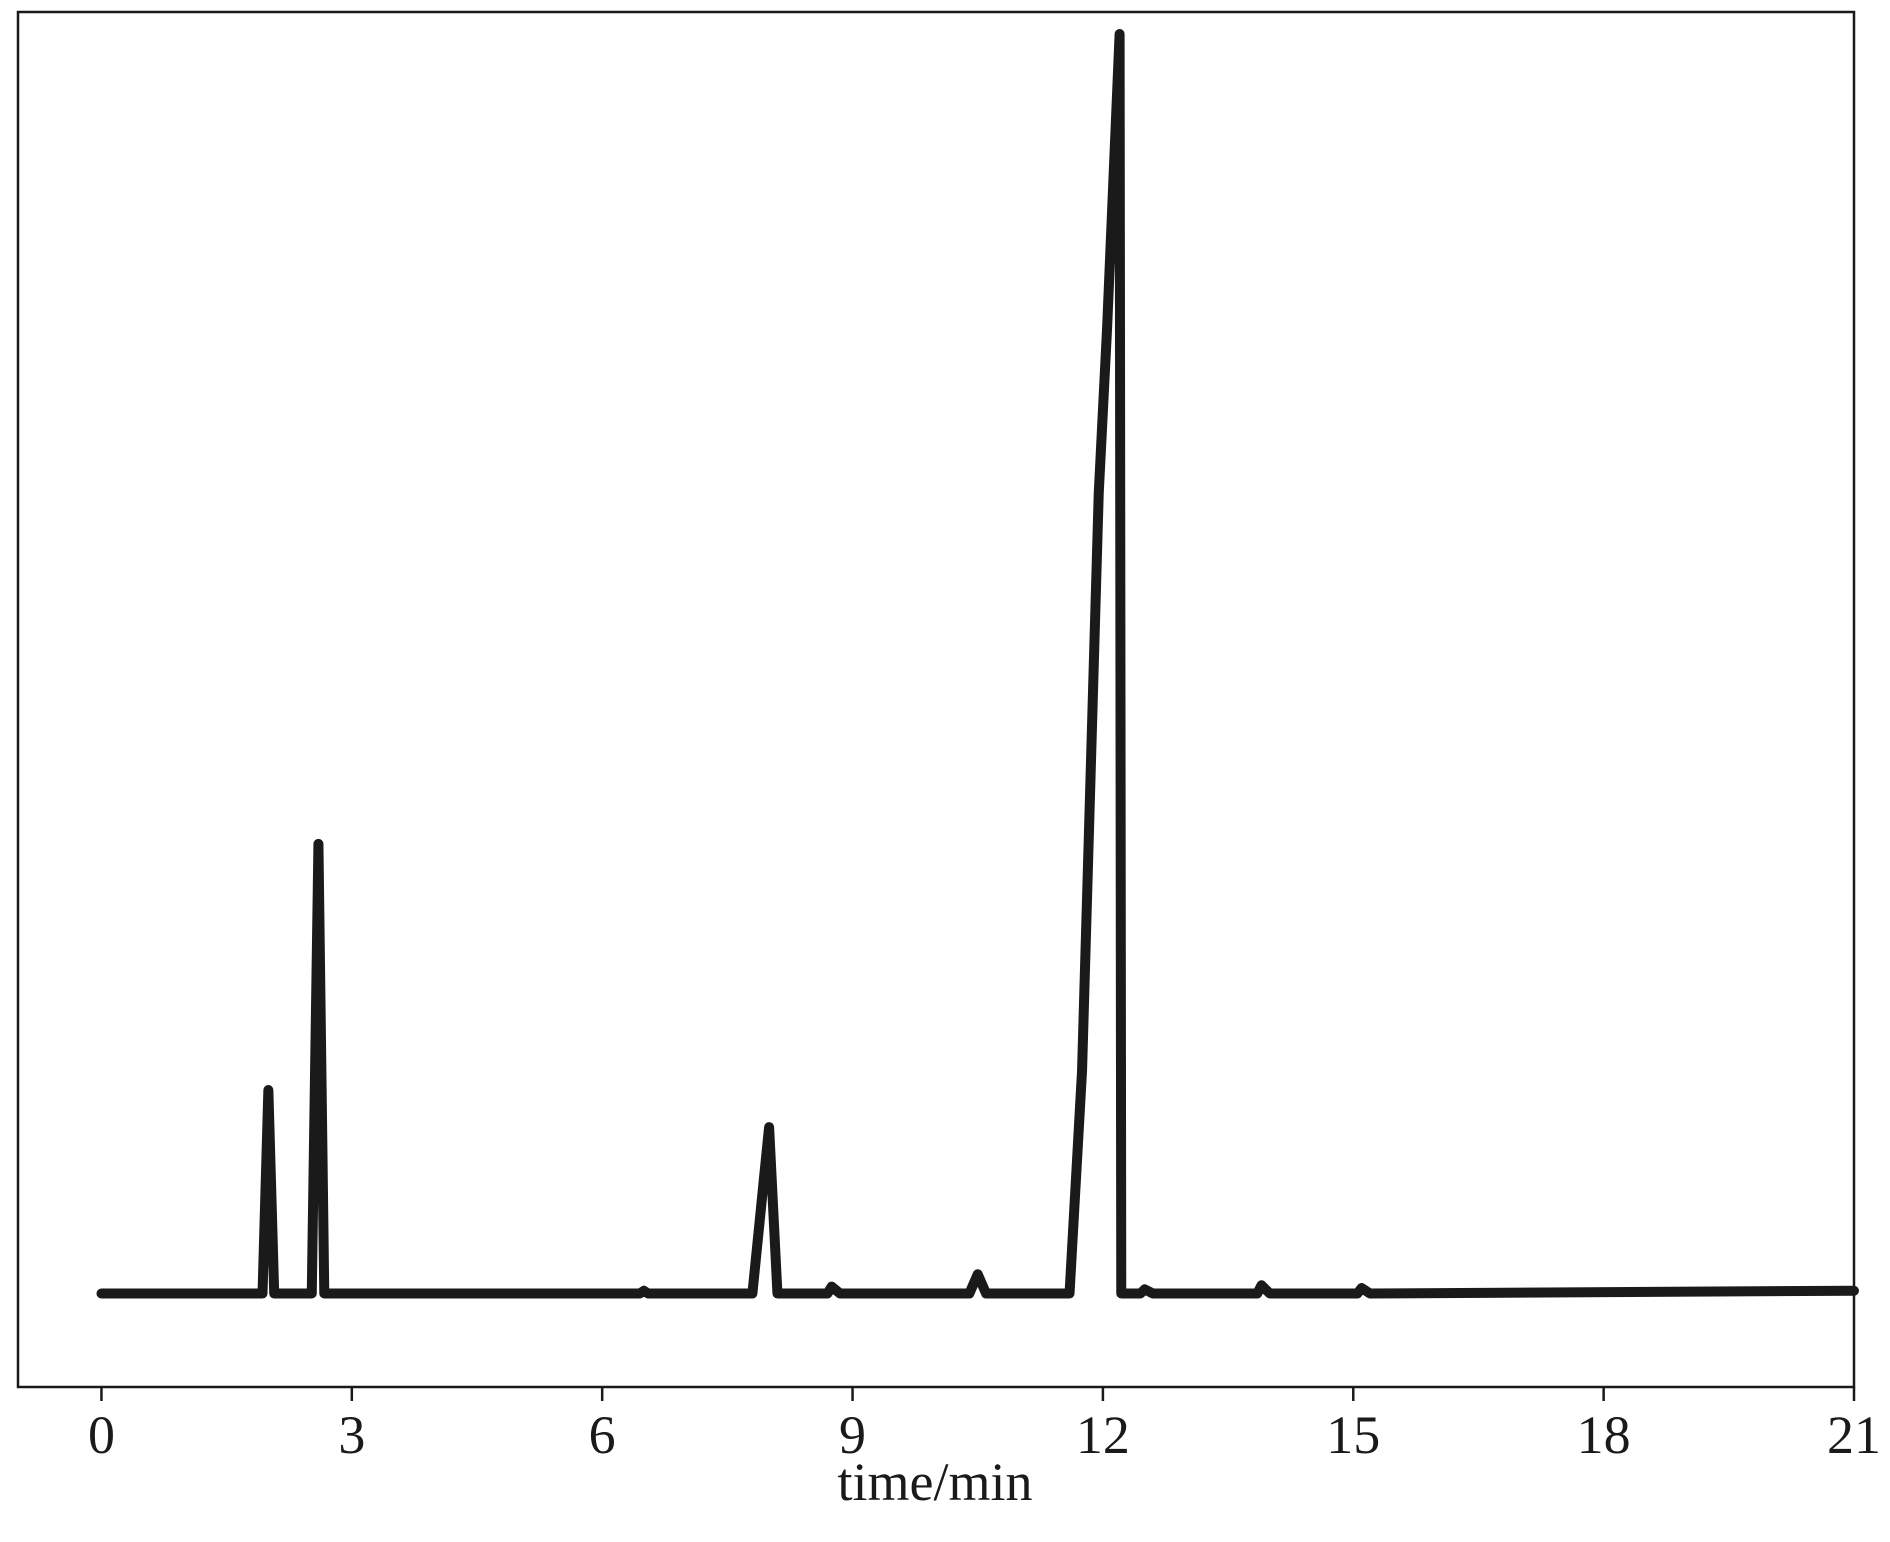 This screenshot has width=1890, height=1542. What do you see at coordinates (351, 1435) in the screenshot?
I see `x-tick-label: 3` at bounding box center [351, 1435].